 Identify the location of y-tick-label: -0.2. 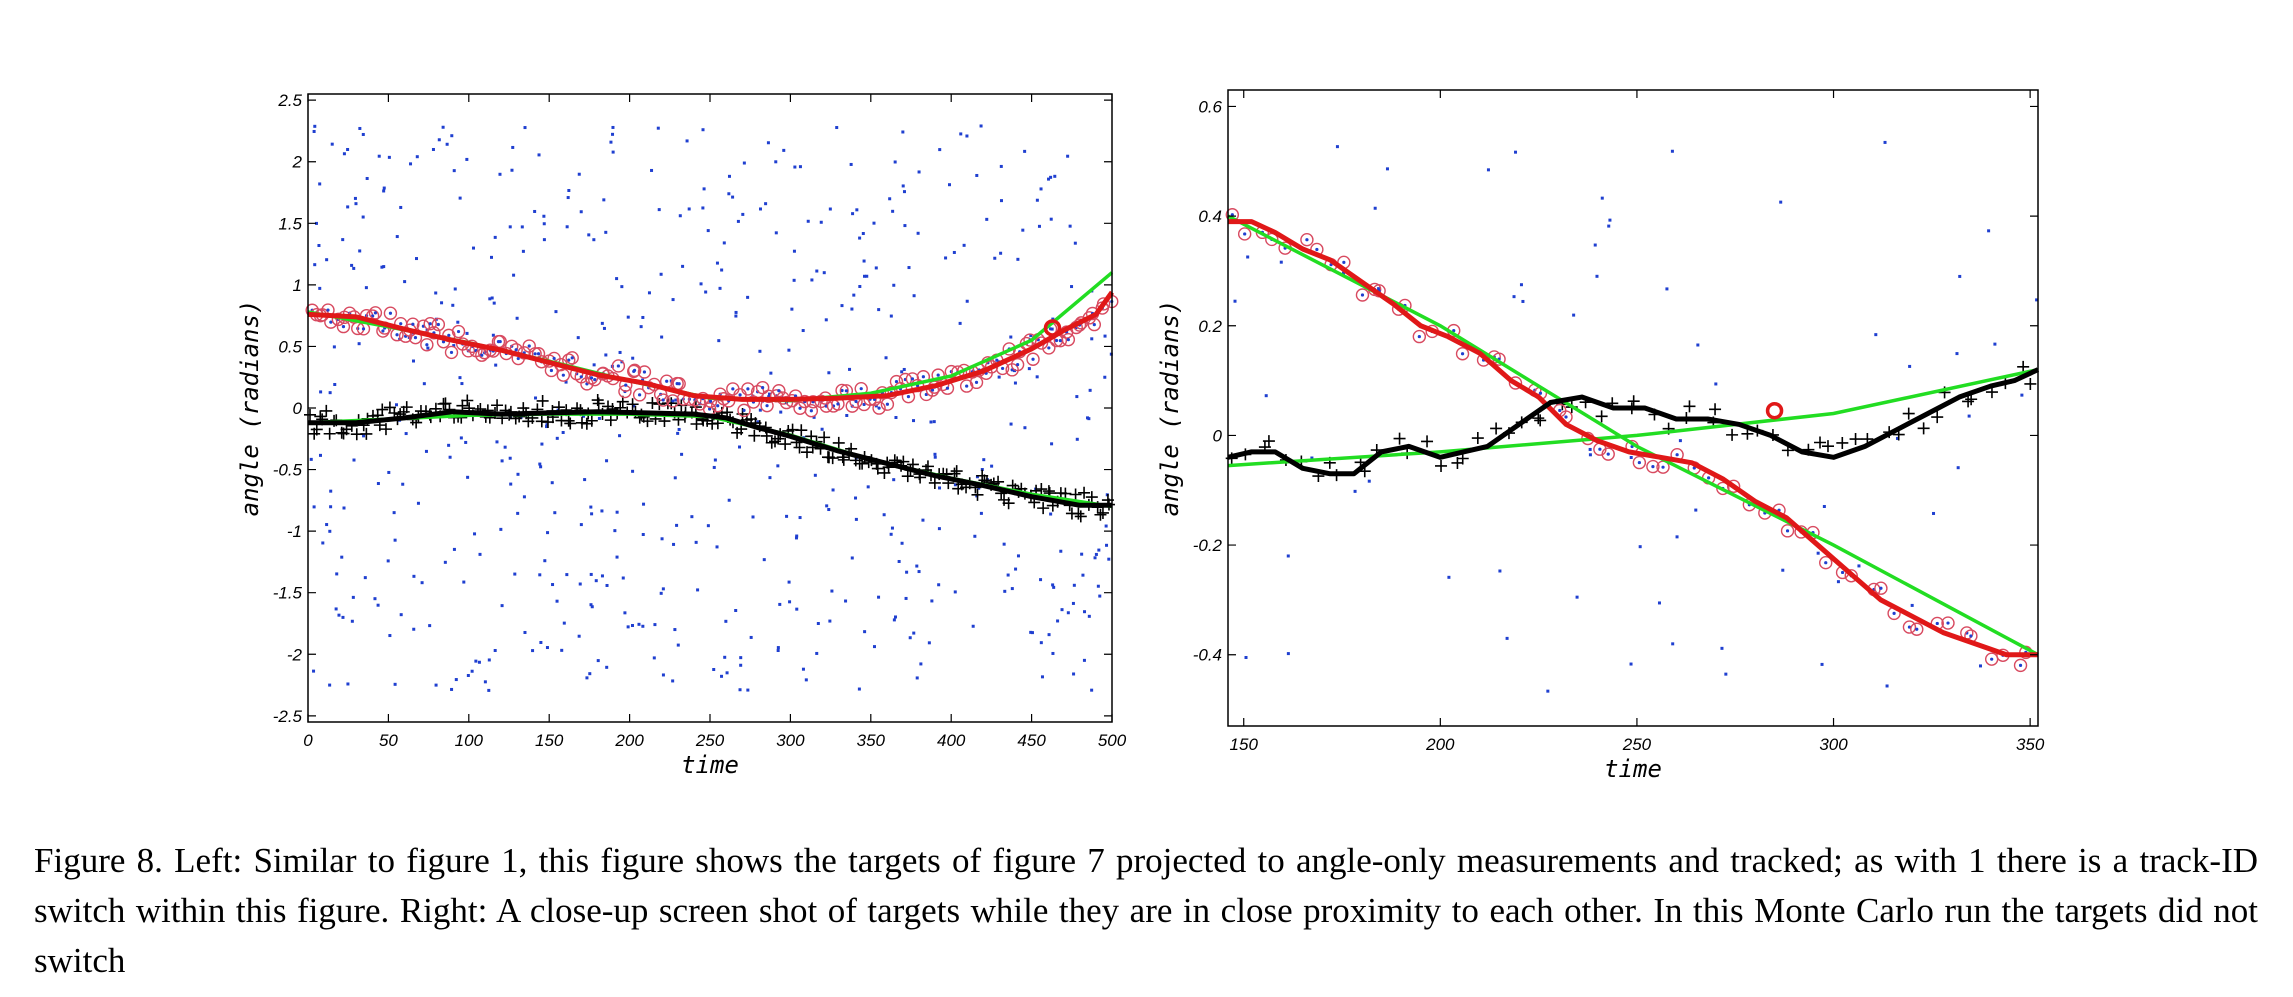
(1208, 545).